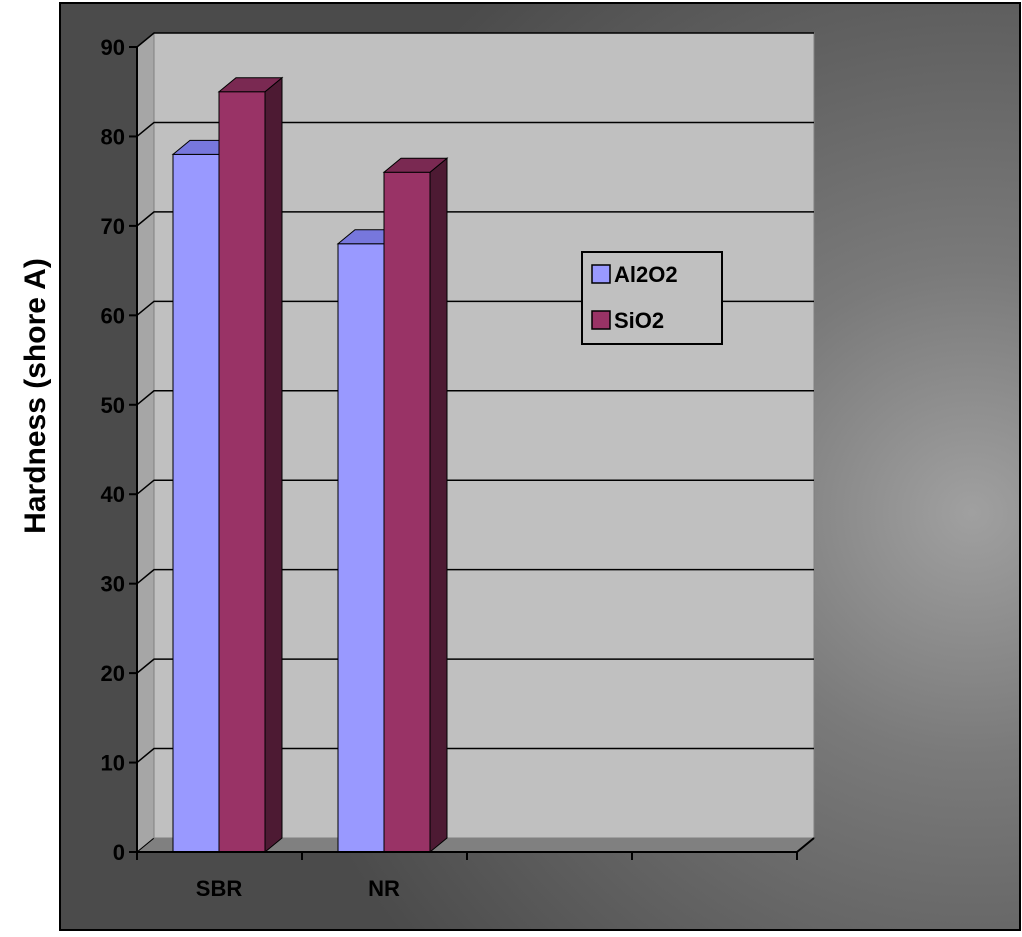 This screenshot has width=1022, height=937. What do you see at coordinates (113, 47) in the screenshot?
I see `y-tick-label: 90` at bounding box center [113, 47].